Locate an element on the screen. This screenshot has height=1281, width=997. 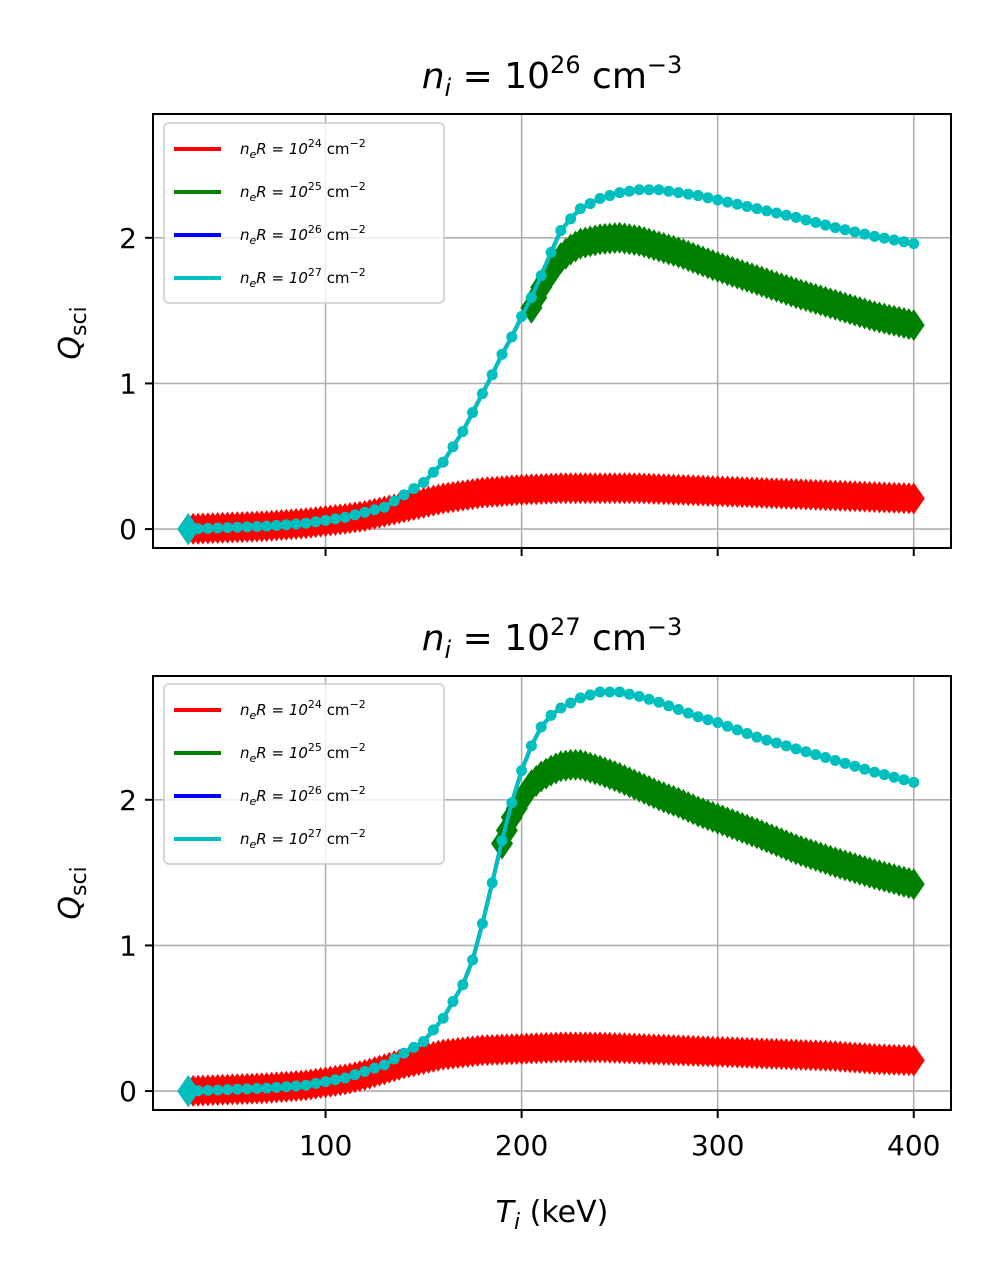
y-axis-label: Qsci is located at coordinates (72, 332).